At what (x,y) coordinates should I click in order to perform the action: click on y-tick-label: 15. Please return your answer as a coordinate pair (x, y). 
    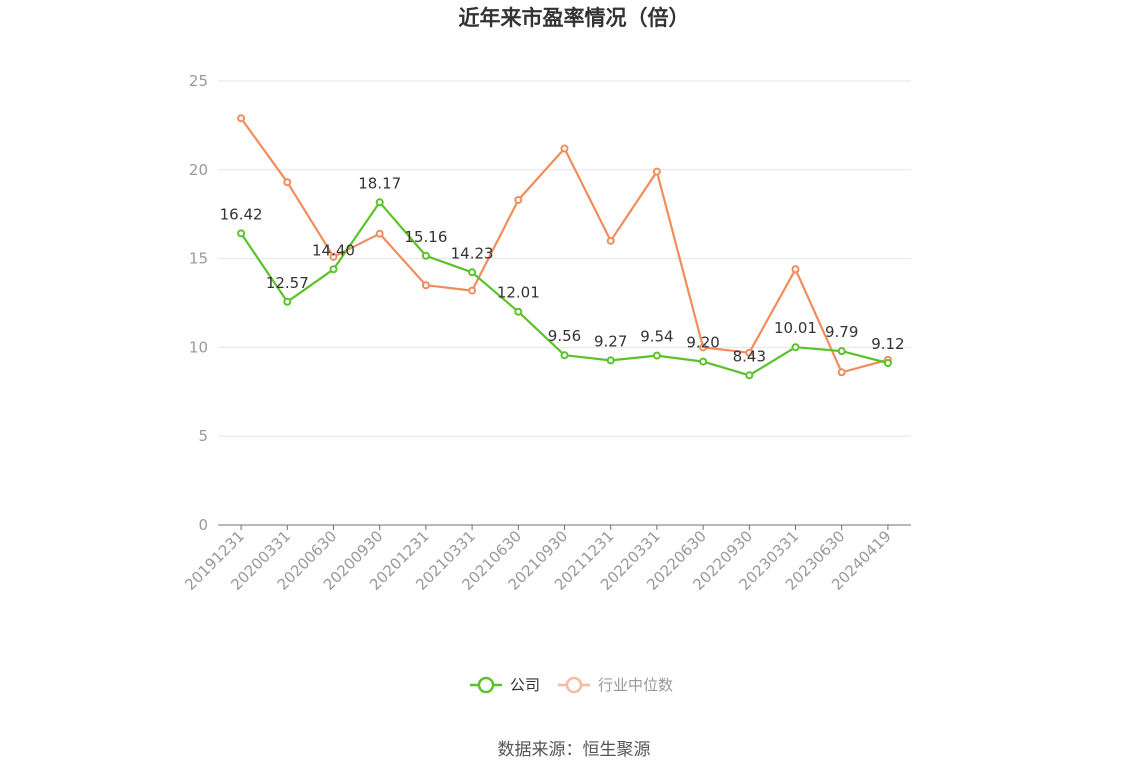
    Looking at the image, I should click on (198, 259).